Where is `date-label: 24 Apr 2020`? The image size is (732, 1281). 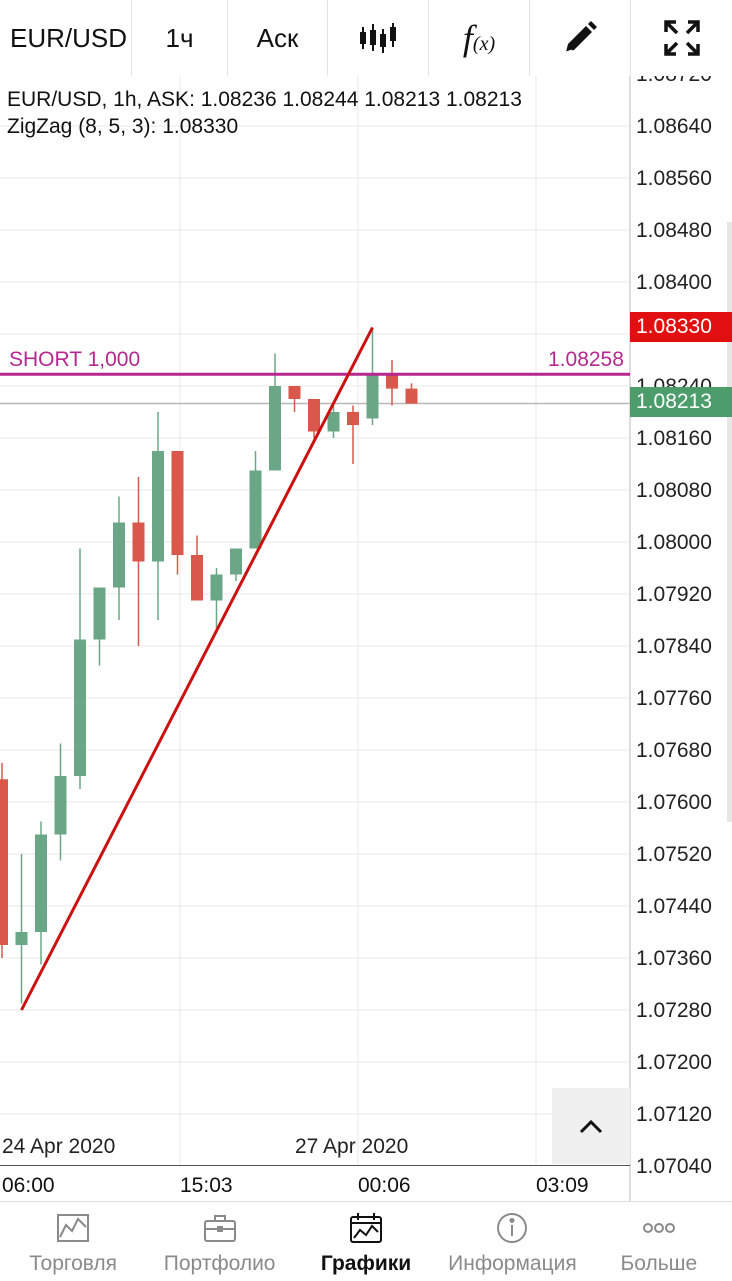 date-label: 24 Apr 2020 is located at coordinates (58, 1146).